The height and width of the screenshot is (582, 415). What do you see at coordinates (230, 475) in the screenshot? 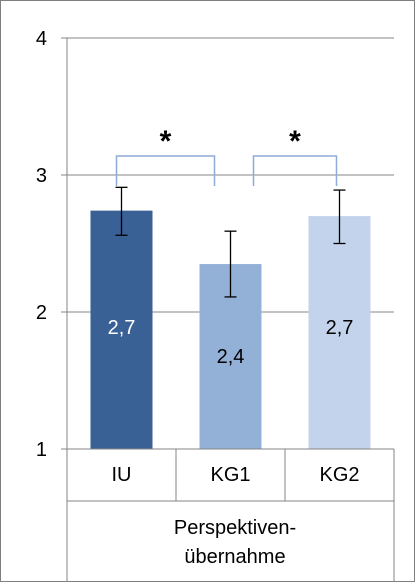
I see `x-tick-label: KG1` at bounding box center [230, 475].